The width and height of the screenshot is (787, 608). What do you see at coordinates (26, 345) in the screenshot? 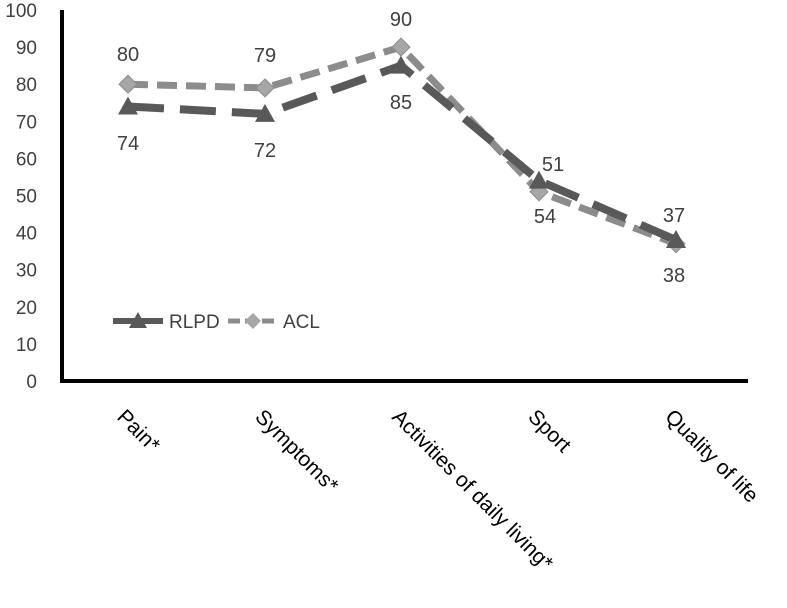
I see `y-tick-label: 10` at bounding box center [26, 345].